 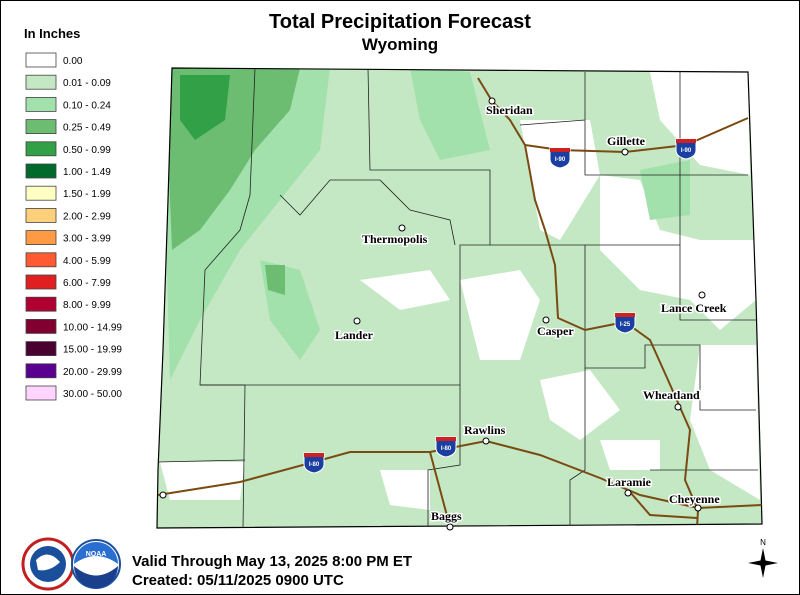 I want to click on city-label: Baggs, so click(x=446, y=516).